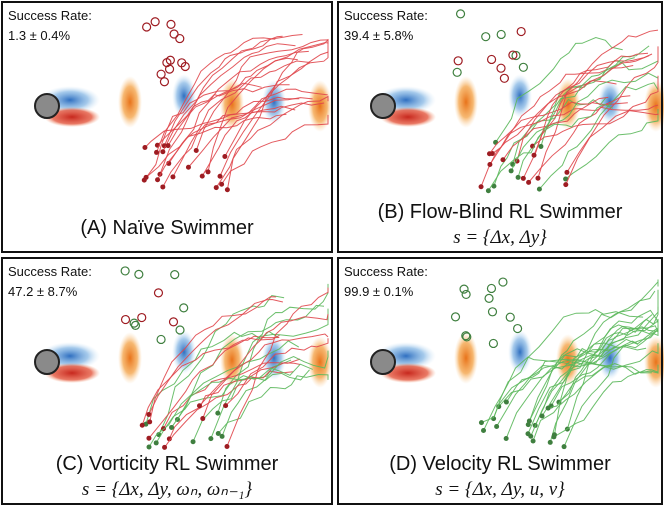 The height and width of the screenshot is (506, 664). Describe the element at coordinates (43, 291) in the screenshot. I see `success-value: 47.2 ± 8.7%` at that location.